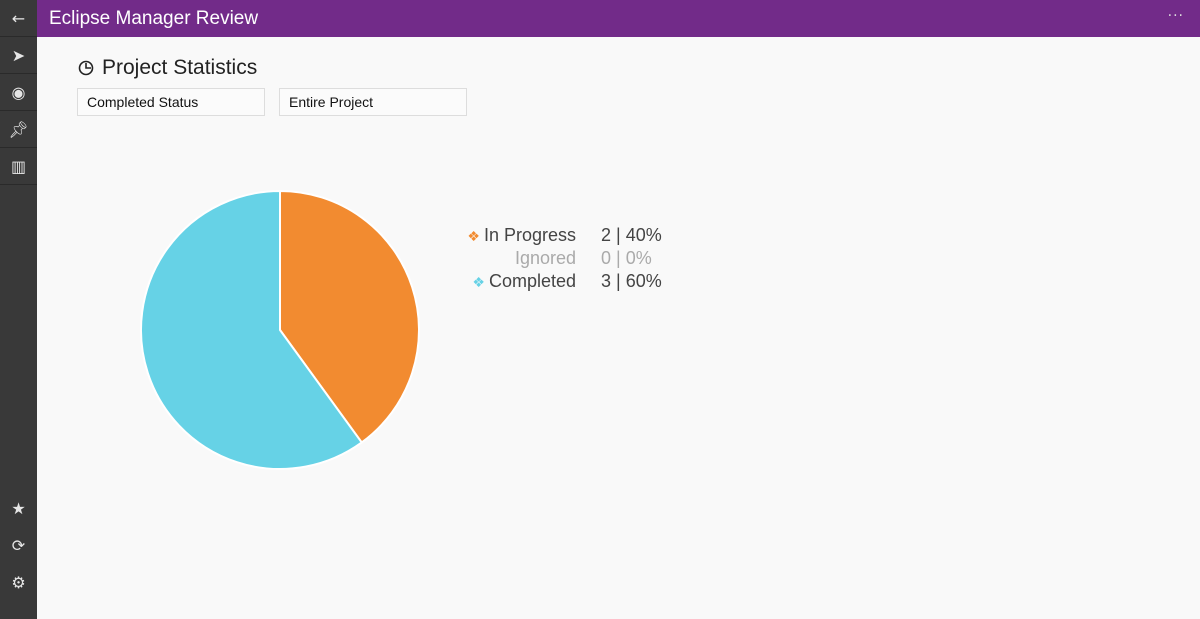 This screenshot has width=1200, height=619. Describe the element at coordinates (18, 55) in the screenshot. I see `bird-icon: ➤` at that location.